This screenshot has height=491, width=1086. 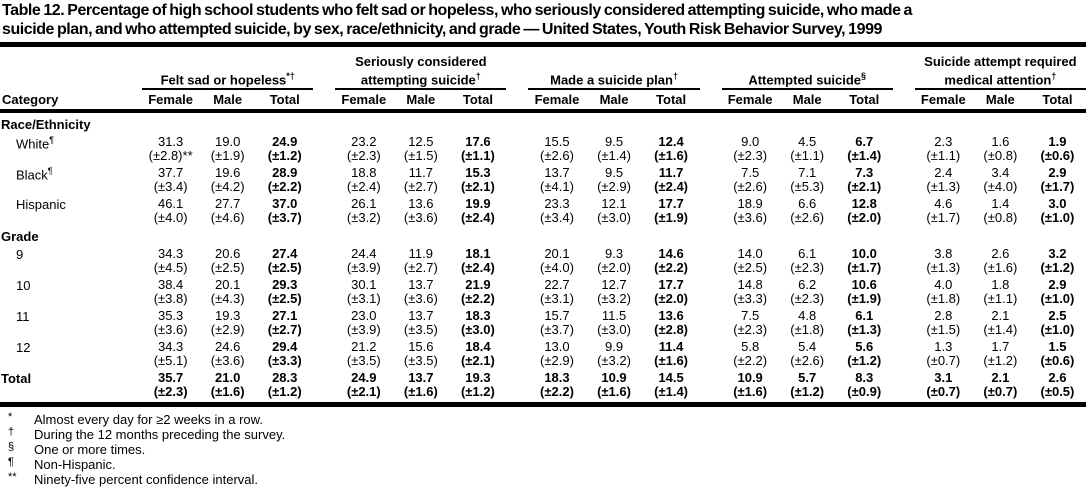 What do you see at coordinates (170, 156) in the screenshot?
I see `confidence-interval: (±2.8)**` at bounding box center [170, 156].